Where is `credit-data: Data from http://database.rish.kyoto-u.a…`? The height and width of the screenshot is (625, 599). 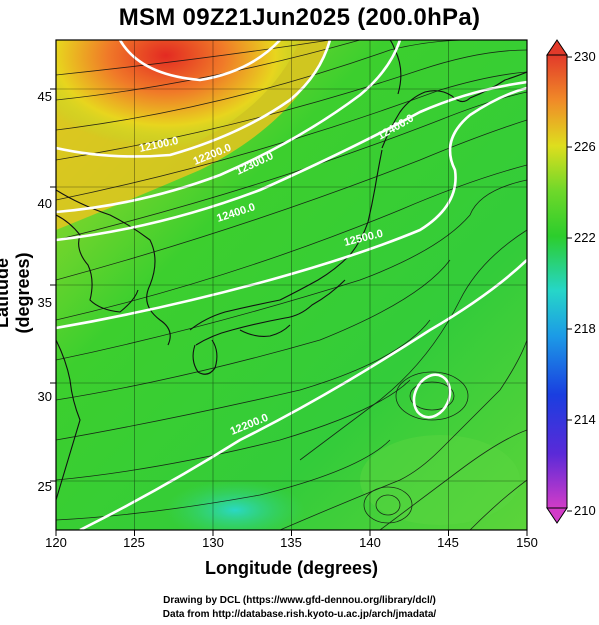
credit-data: Data from http://database.rish.kyoto-u.a… is located at coordinates (299, 614).